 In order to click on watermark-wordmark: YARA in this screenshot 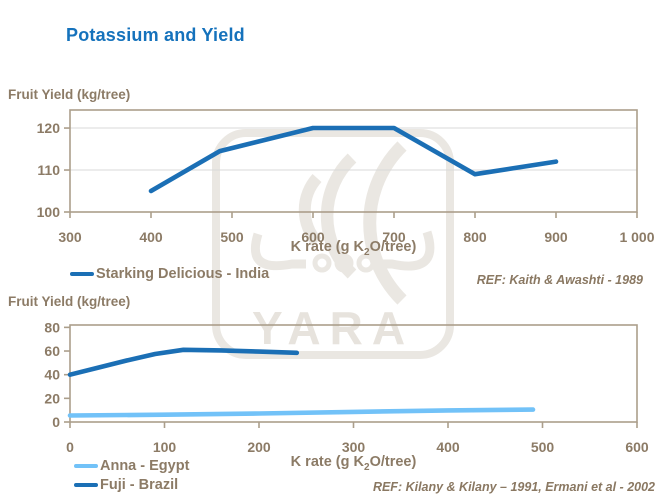, I will do `click(333, 328)`.